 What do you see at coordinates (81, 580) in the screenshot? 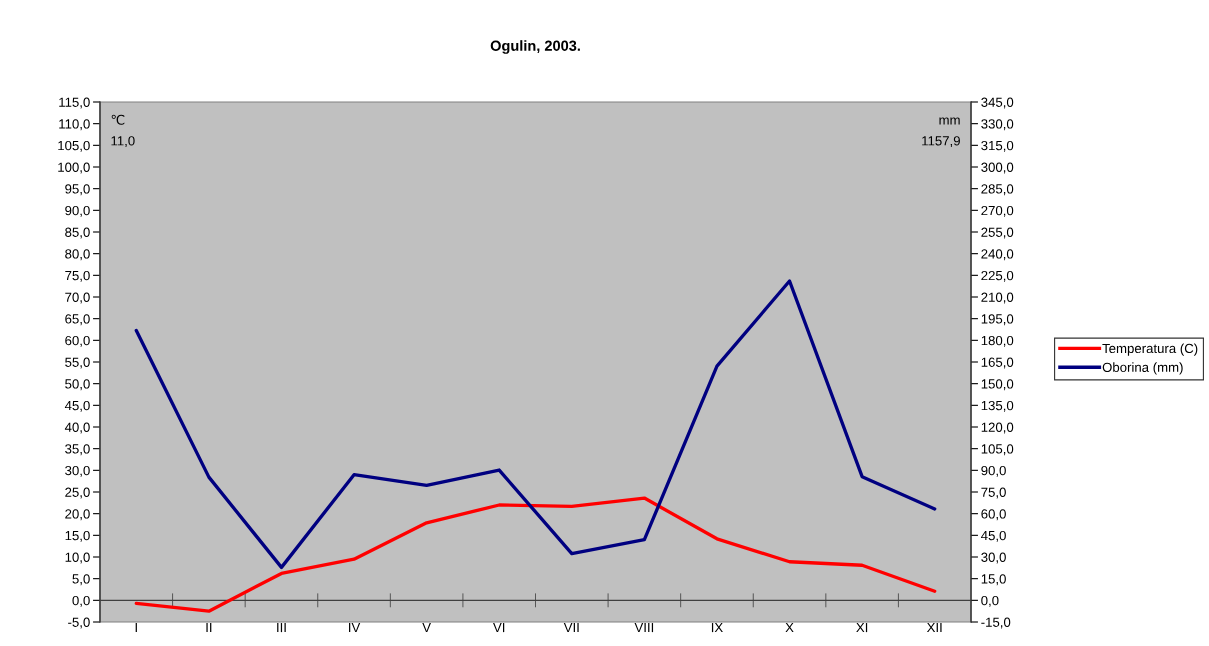
I see `y-tick-label: 5,0` at bounding box center [81, 580].